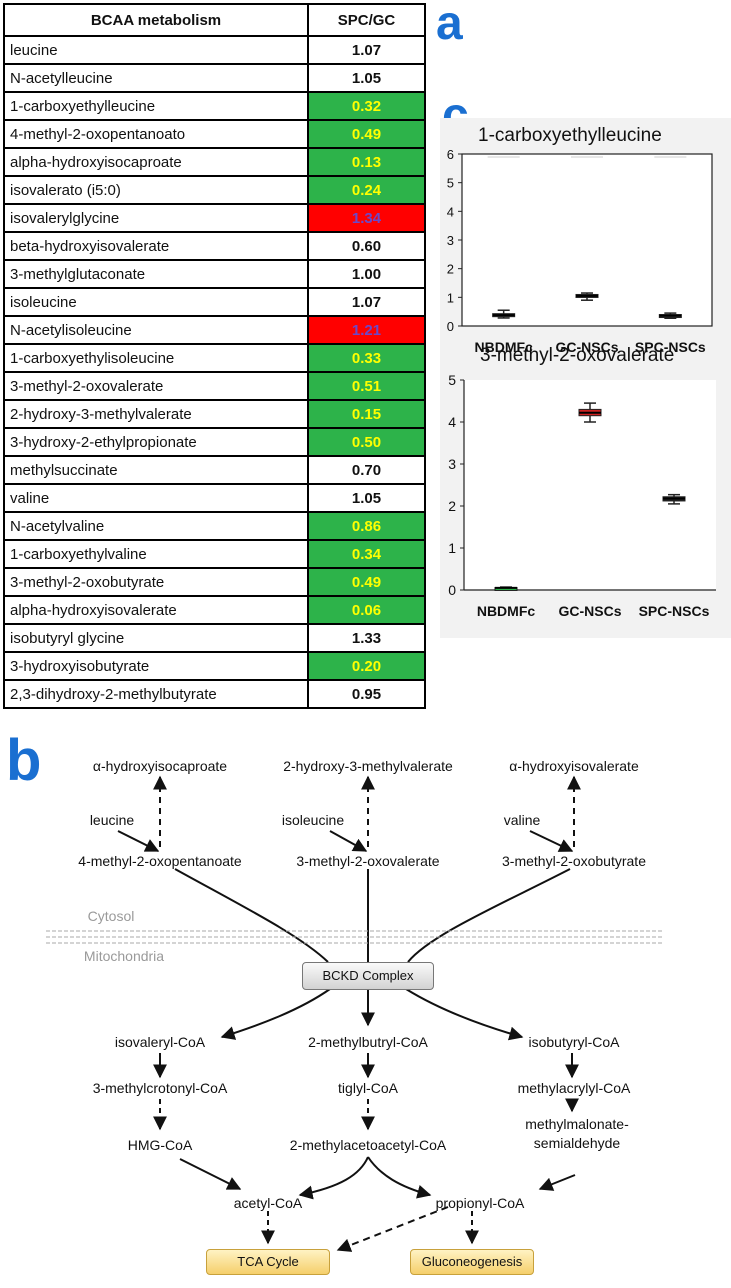 The height and width of the screenshot is (1288, 731). I want to click on table-row: 2,3-dihydroxy-2-methylbutyrate 0.95, so click(214, 694).